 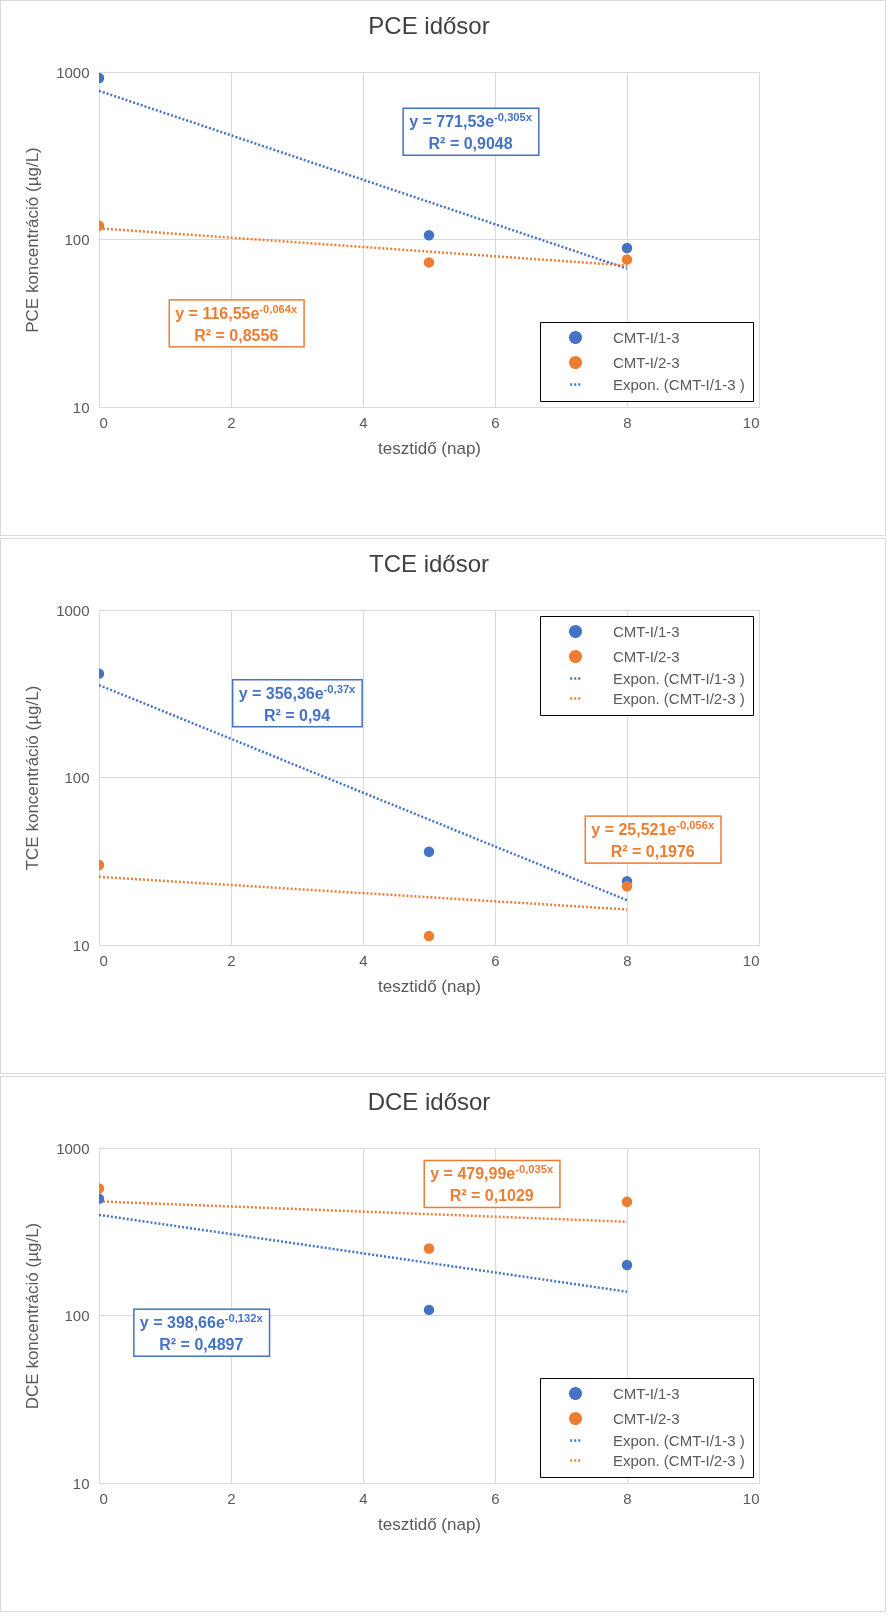 I want to click on y-axis-title: PCE koncentráció (µg/L), so click(x=33, y=240).